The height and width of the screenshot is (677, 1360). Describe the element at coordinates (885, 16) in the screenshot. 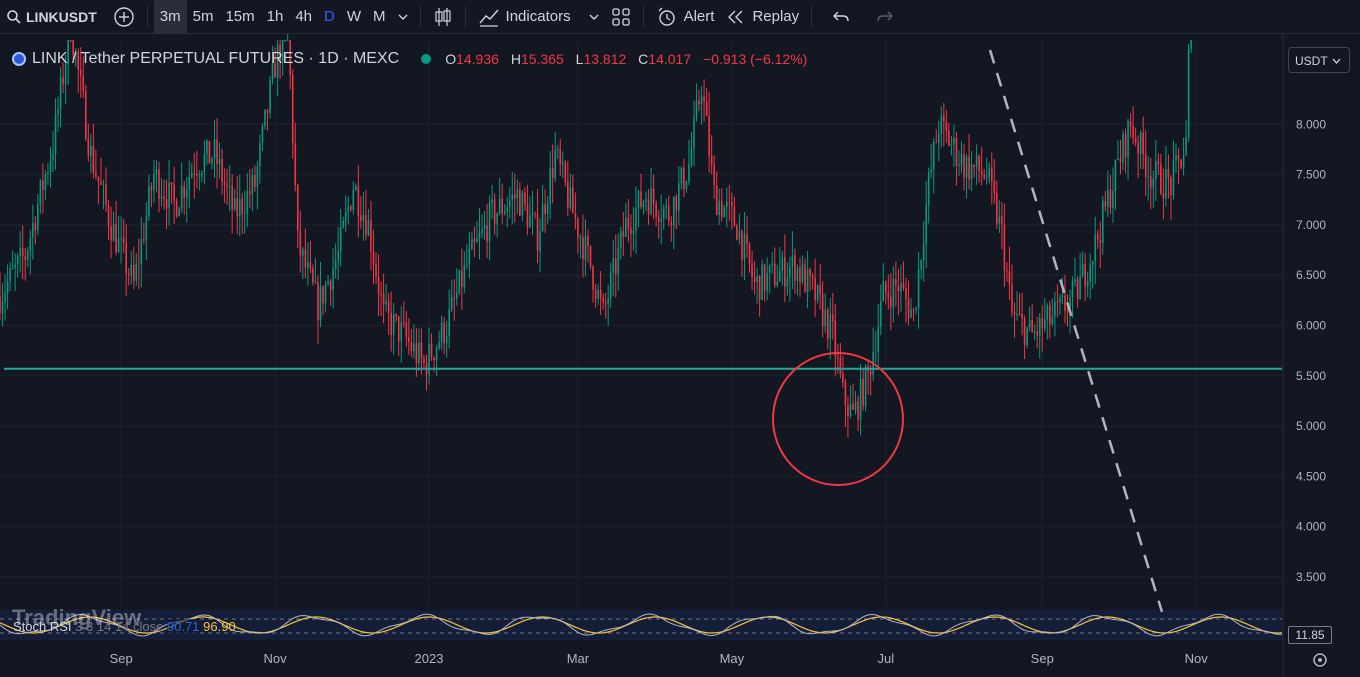

I see `redo-button` at that location.